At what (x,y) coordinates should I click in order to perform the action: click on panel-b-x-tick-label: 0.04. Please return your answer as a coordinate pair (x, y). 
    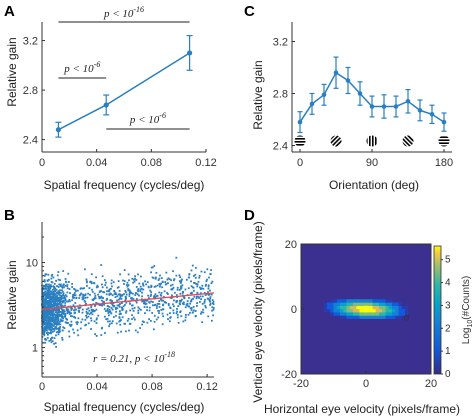
    Looking at the image, I should click on (96, 387).